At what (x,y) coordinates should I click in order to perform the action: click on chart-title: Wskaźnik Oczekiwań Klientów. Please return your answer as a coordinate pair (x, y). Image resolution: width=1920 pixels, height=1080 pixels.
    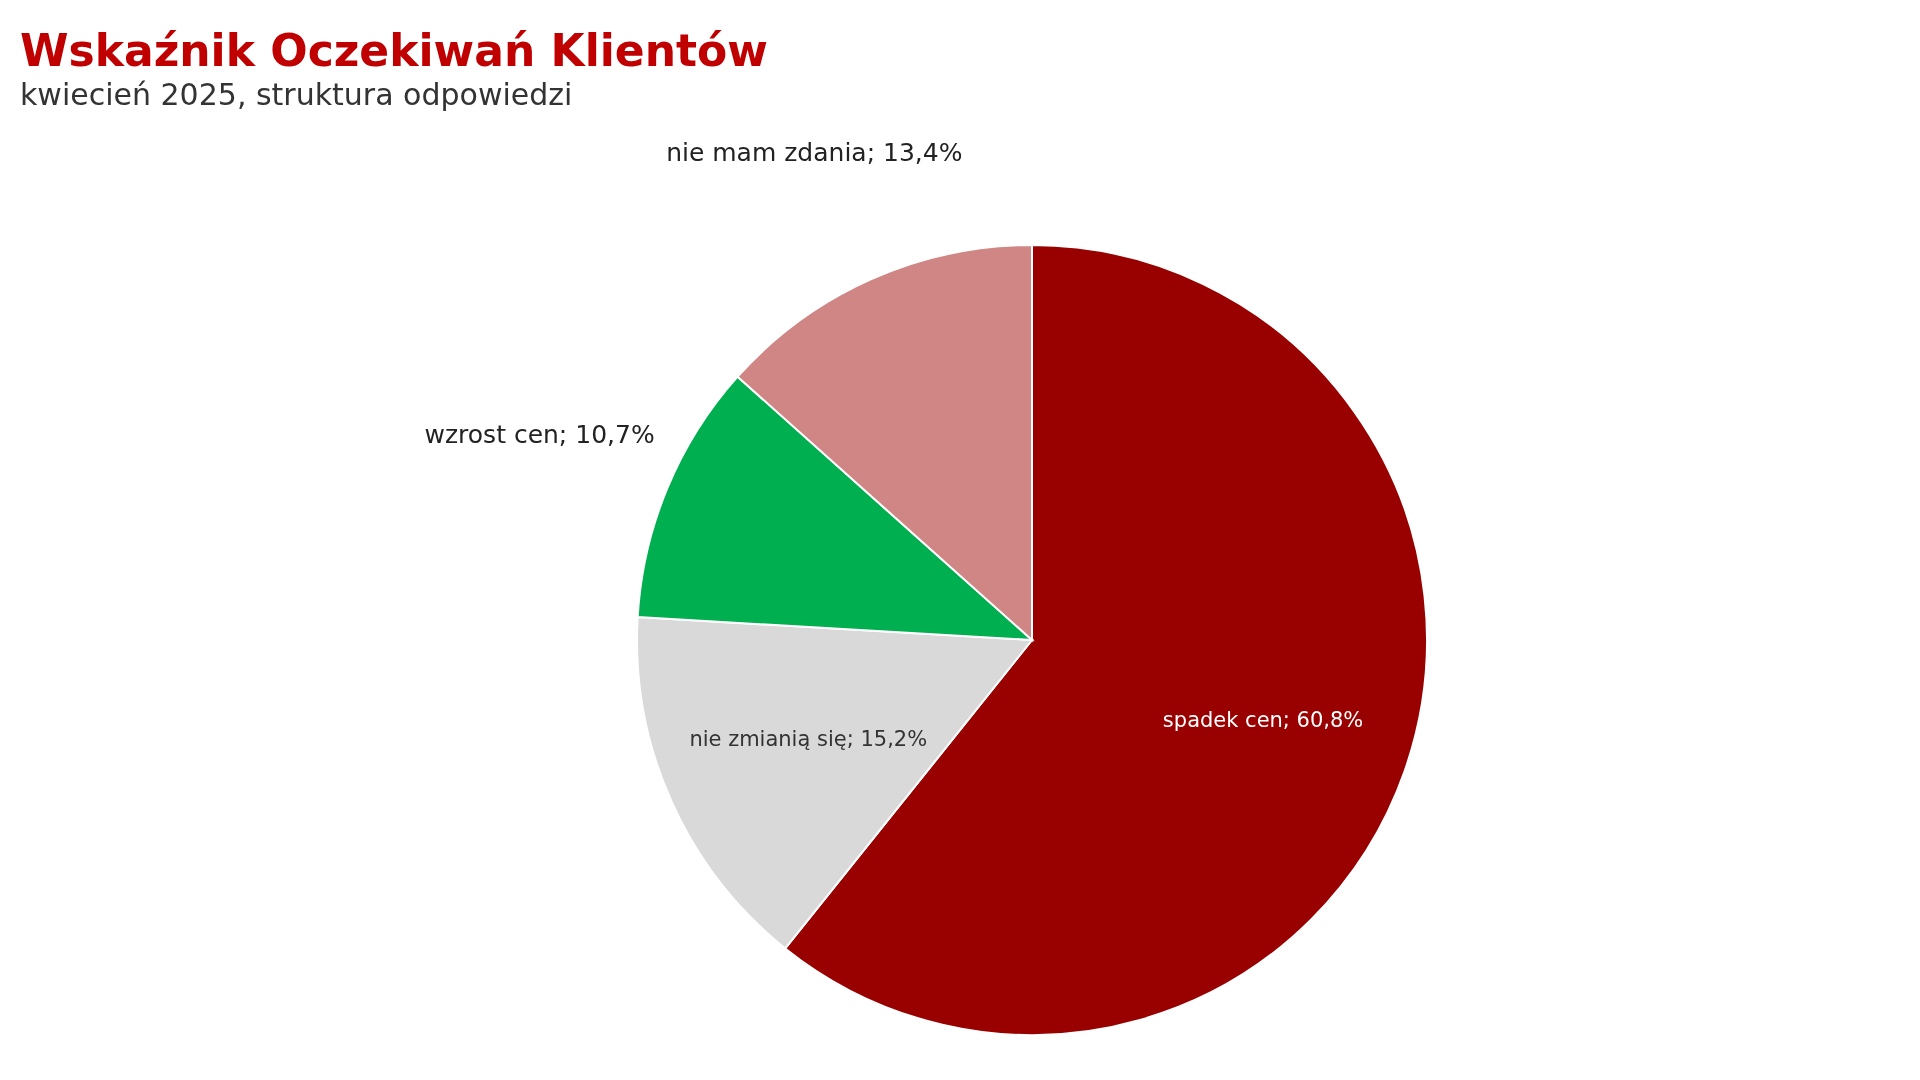
    Looking at the image, I should click on (394, 51).